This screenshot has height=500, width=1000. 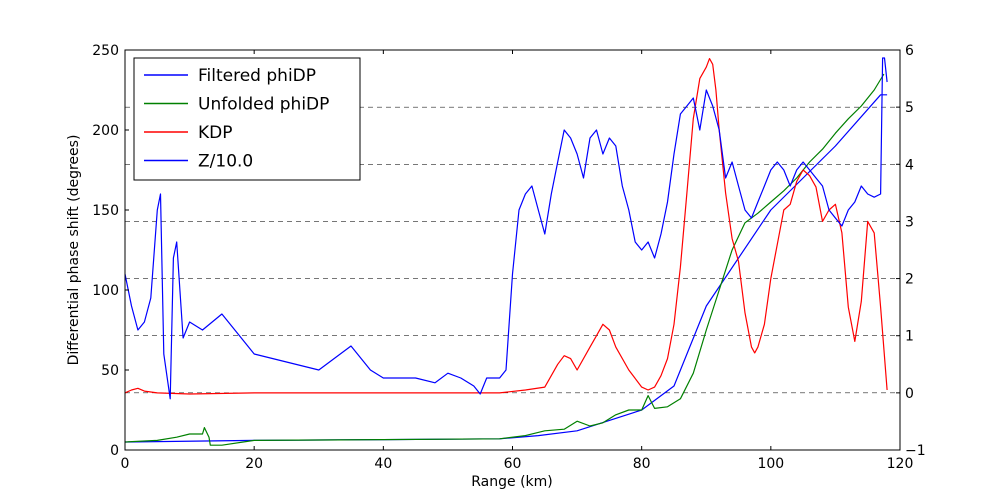 I want to click on x-axis-label: Range (km), so click(x=512, y=482).